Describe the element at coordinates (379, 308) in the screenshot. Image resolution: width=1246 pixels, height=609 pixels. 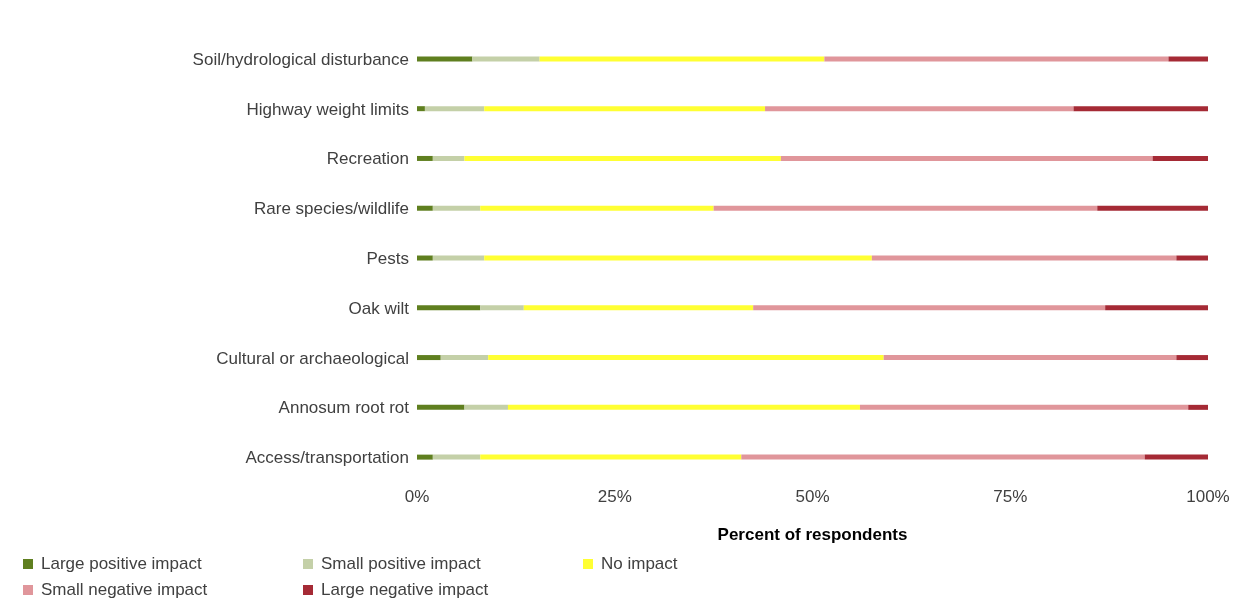
I see `y-tick-label: Oak wilt` at that location.